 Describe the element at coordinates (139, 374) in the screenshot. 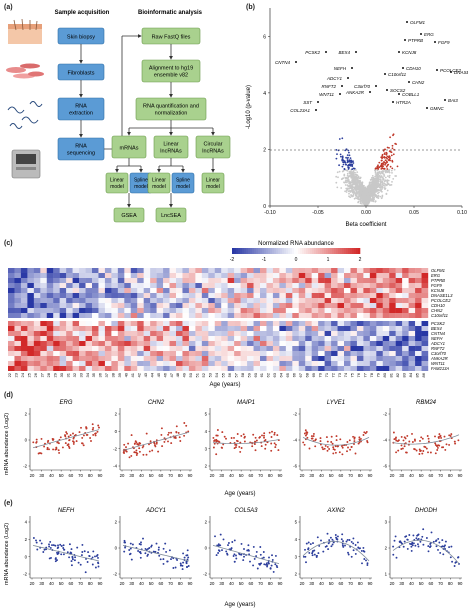

I see `heatmap-age-label: 42` at that location.